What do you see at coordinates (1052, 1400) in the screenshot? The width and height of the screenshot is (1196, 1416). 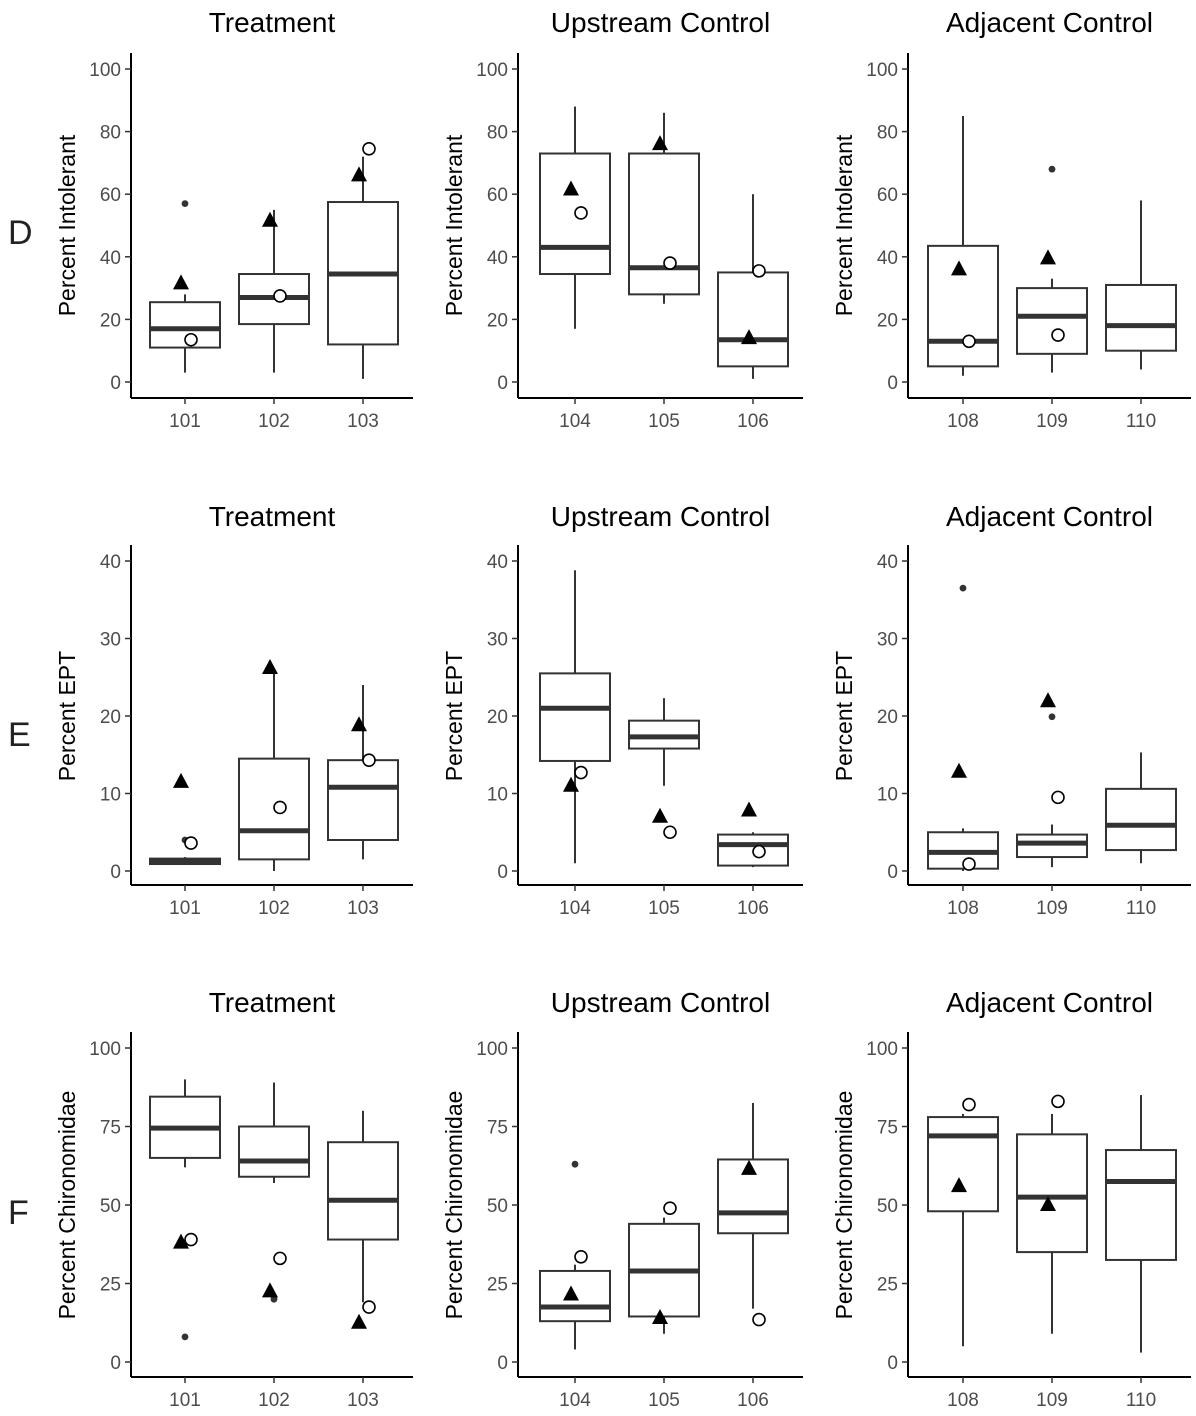 I see `x-tick-label: 109` at bounding box center [1052, 1400].